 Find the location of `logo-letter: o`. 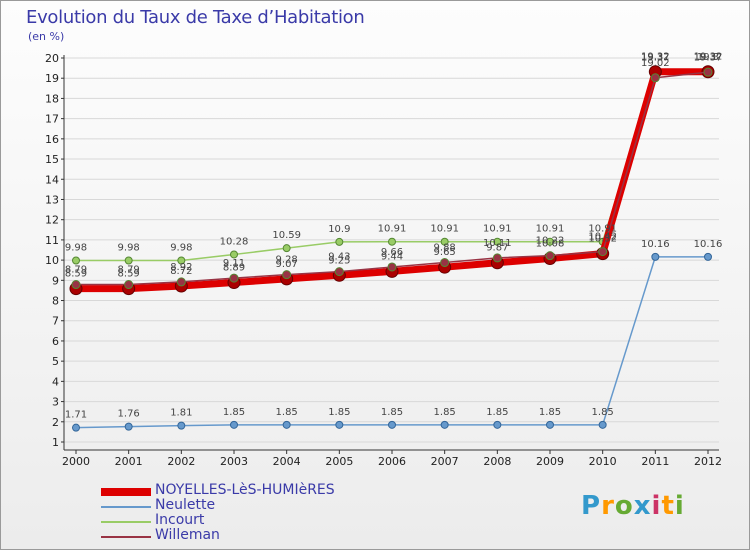

logo-letter: o is located at coordinates (624, 506).